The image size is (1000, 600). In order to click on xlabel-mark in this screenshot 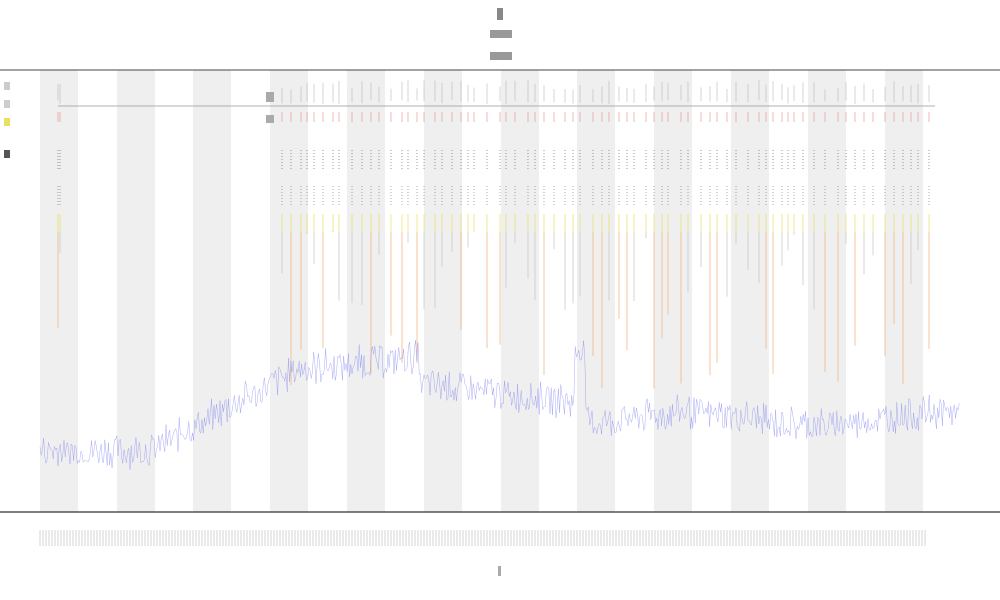, I will do `click(499, 571)`.